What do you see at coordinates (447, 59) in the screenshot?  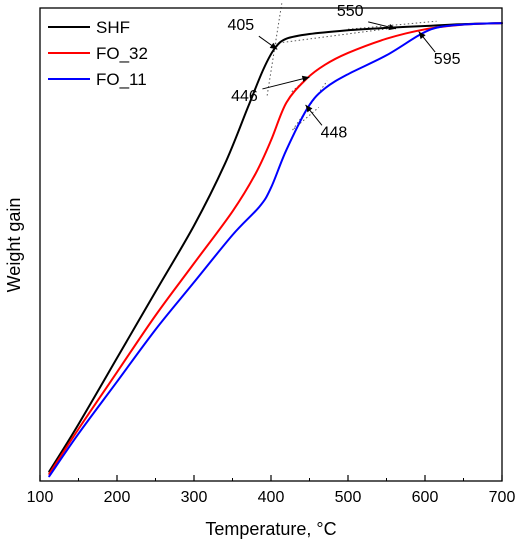 I see `annotation-label: 595` at bounding box center [447, 59].